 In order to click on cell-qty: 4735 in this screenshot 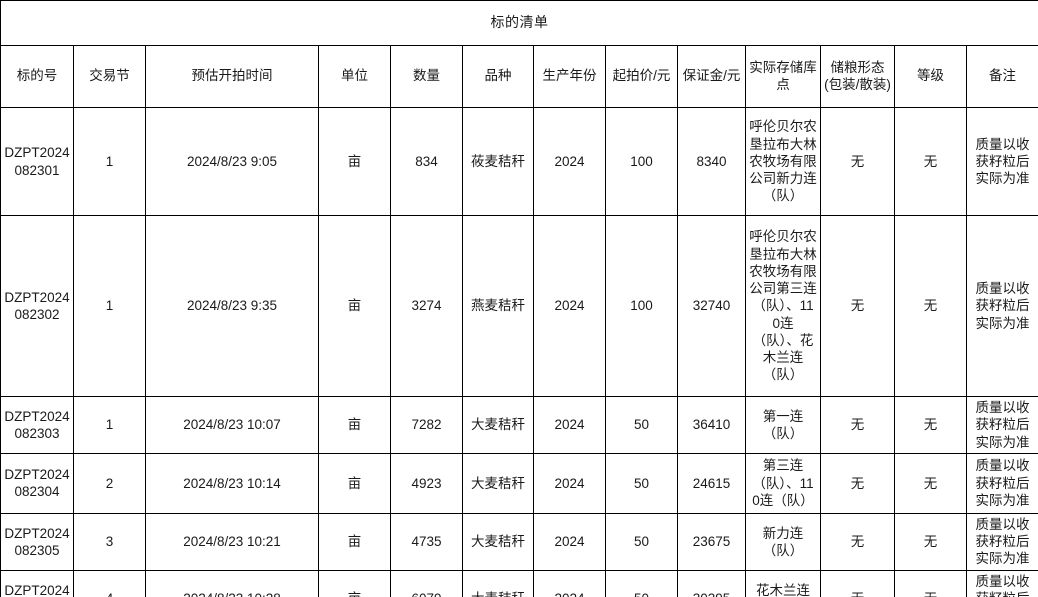, I will do `click(426, 541)`.